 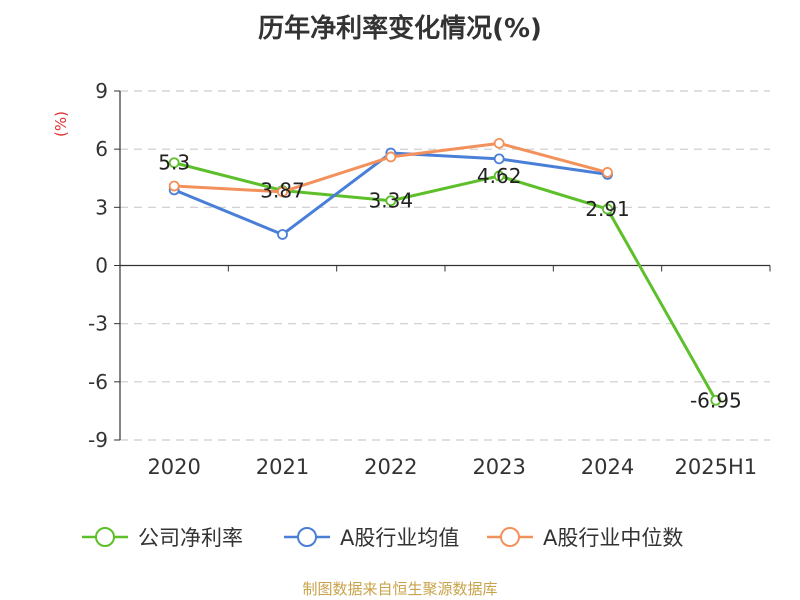 I want to click on x-tick-label: 2022, so click(x=390, y=467).